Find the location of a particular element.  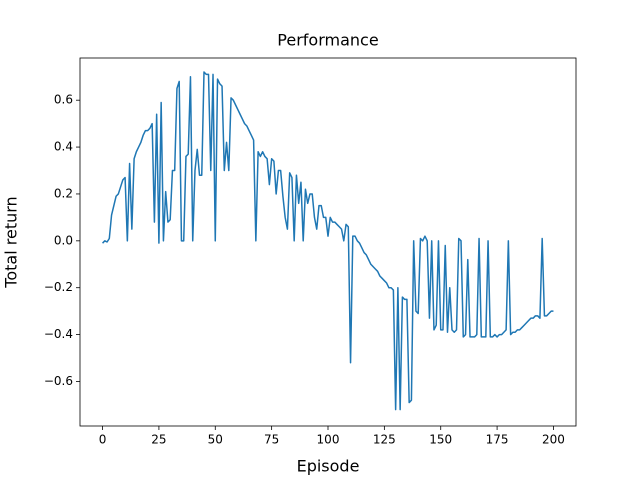

y-tick-label: −0.6 is located at coordinates (58, 381).